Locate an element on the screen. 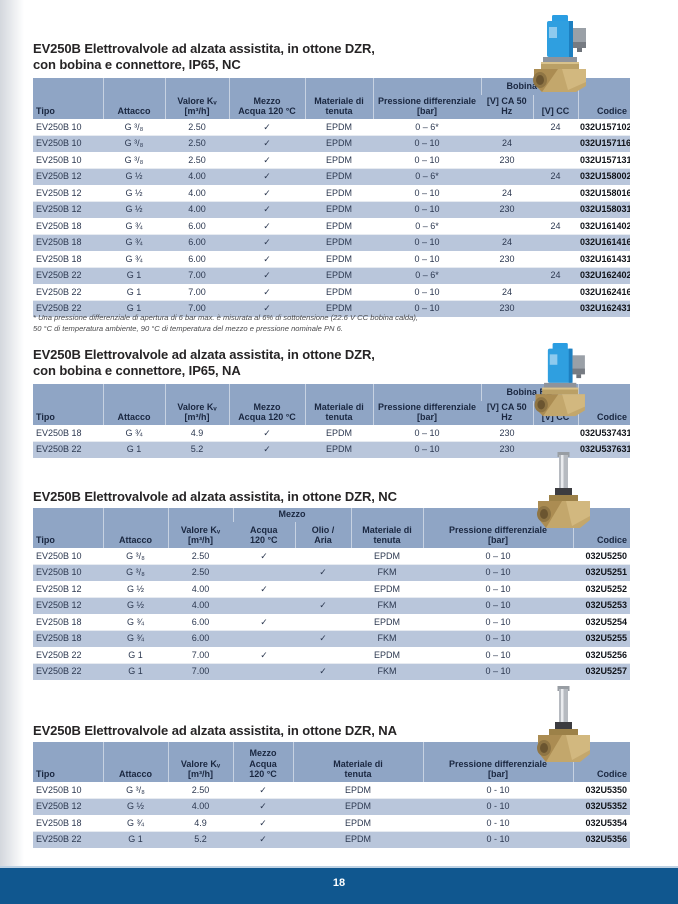  col-tipo: Tipo is located at coordinates (45, 774).